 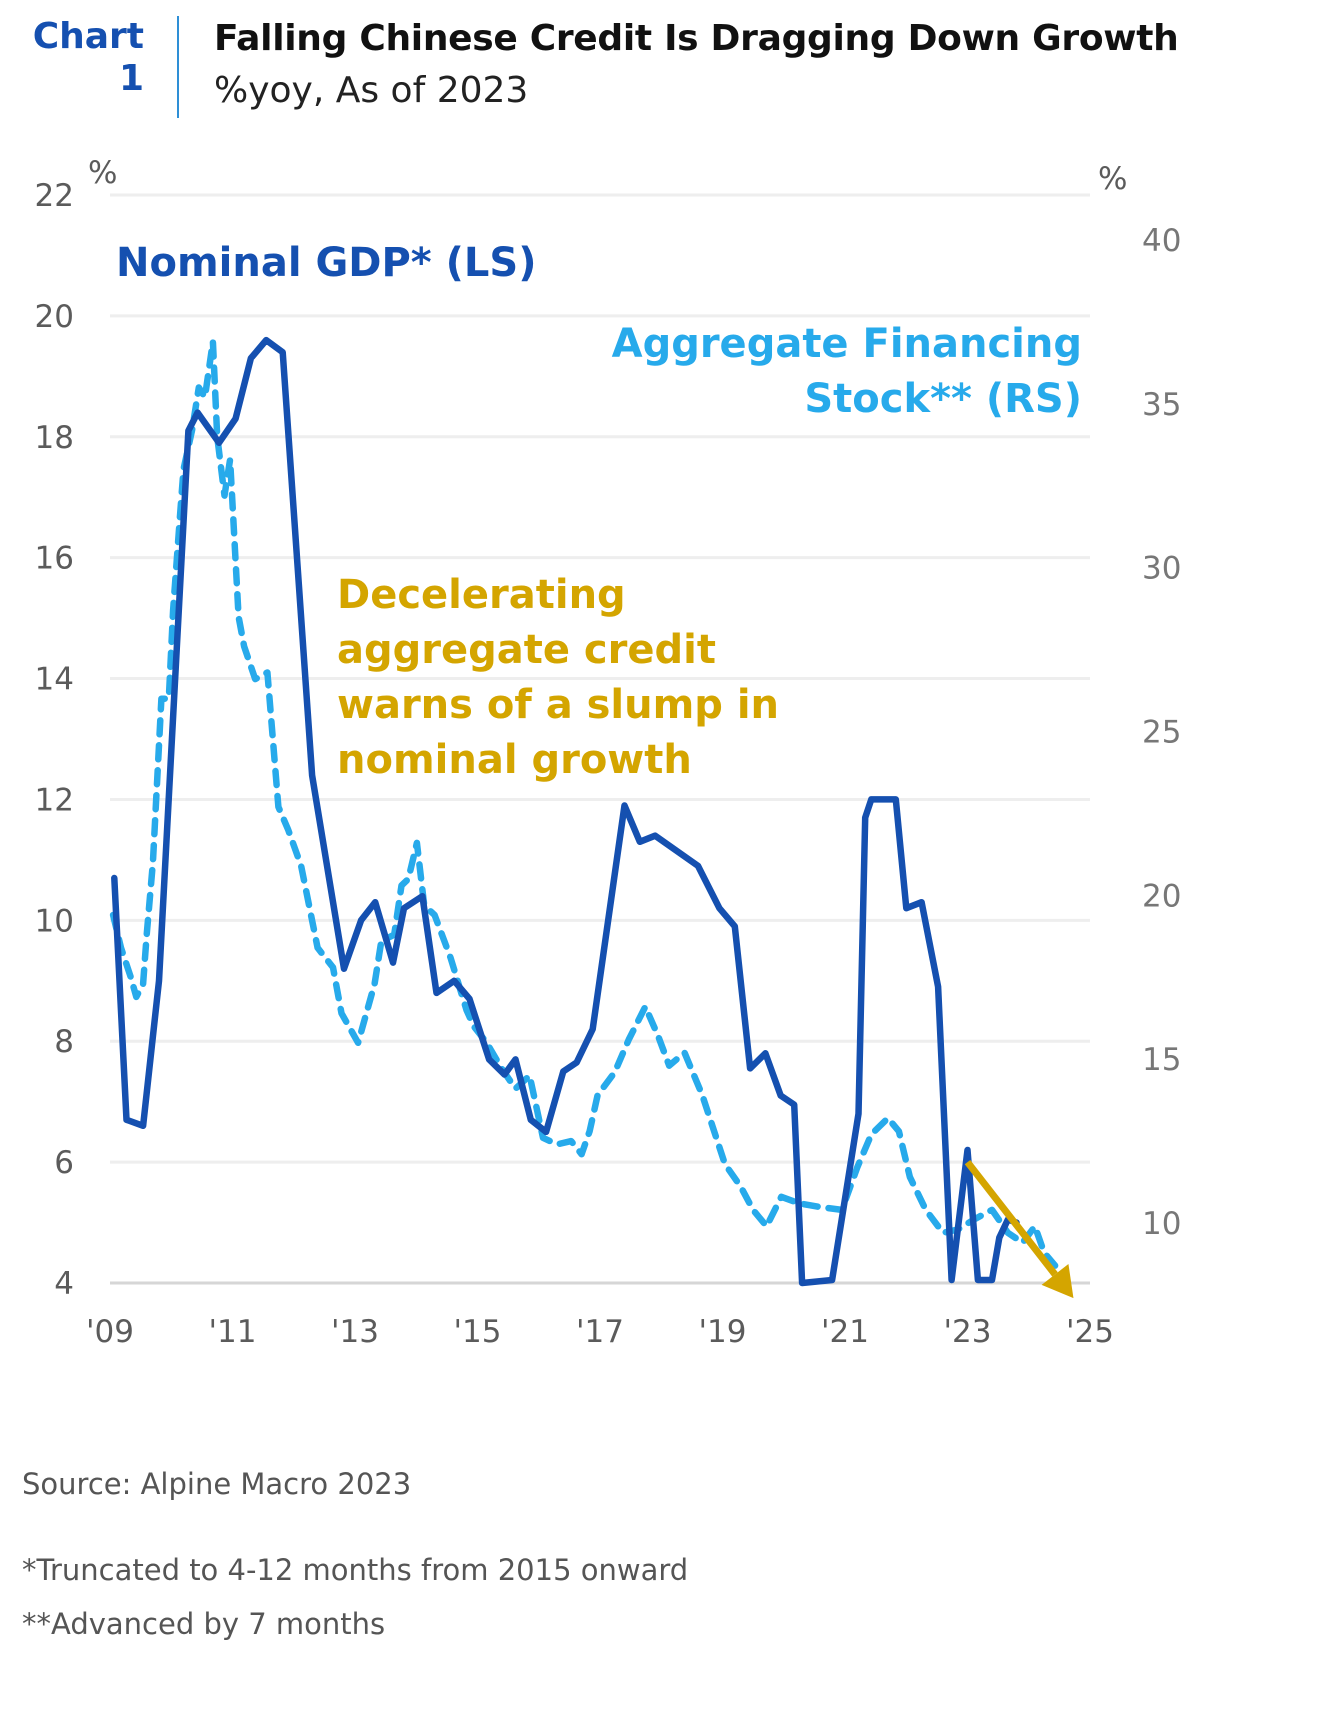 I want to click on left-tick-label: 20, so click(x=54, y=317).